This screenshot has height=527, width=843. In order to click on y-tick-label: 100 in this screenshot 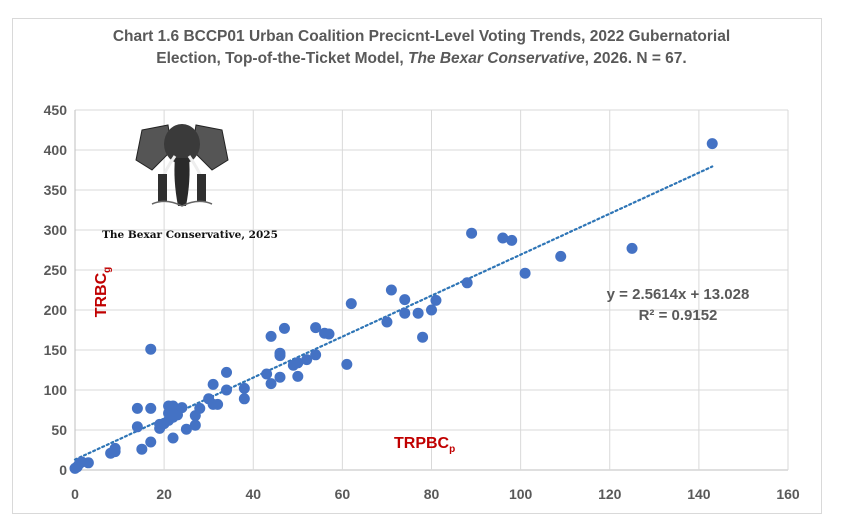, I will do `click(56, 390)`.